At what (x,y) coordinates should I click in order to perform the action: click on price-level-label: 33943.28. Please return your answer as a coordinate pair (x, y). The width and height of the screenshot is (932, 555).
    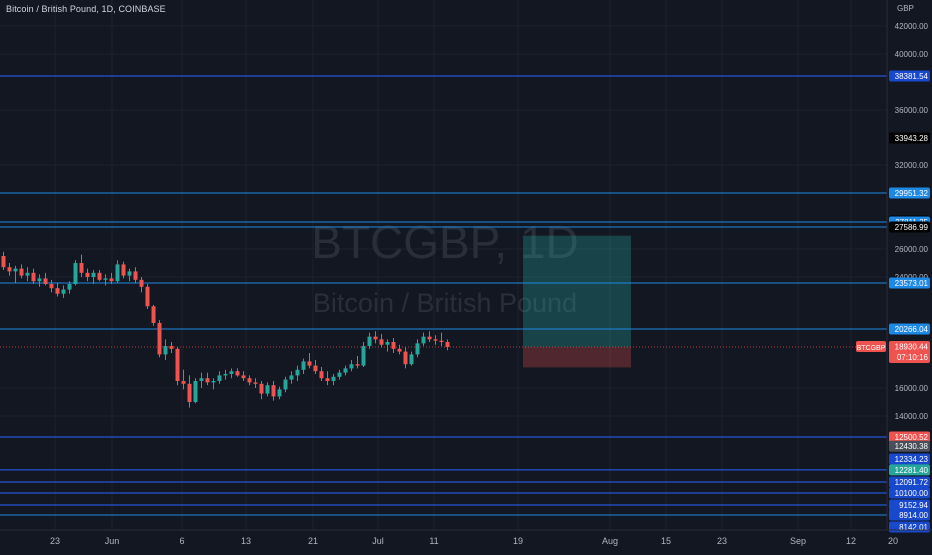
    Looking at the image, I should click on (912, 138).